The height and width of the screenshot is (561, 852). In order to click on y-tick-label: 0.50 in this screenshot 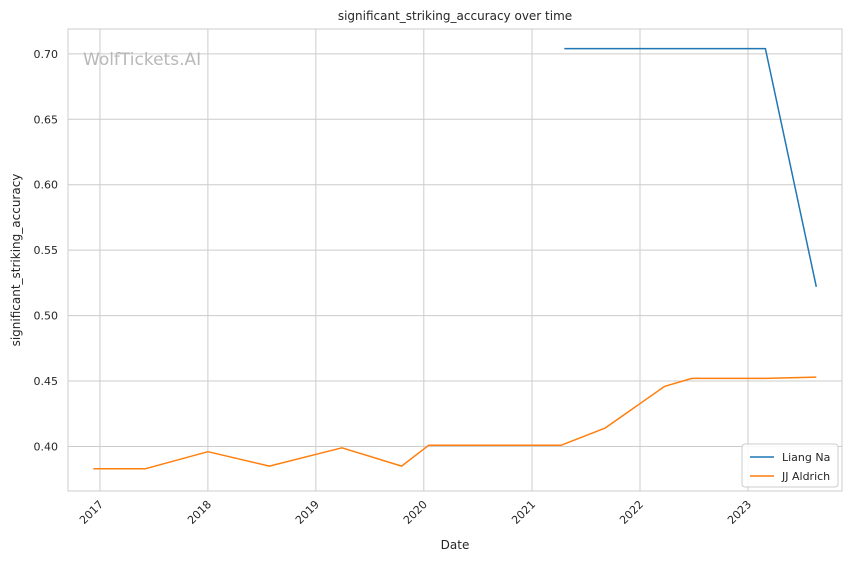, I will do `click(46, 316)`.